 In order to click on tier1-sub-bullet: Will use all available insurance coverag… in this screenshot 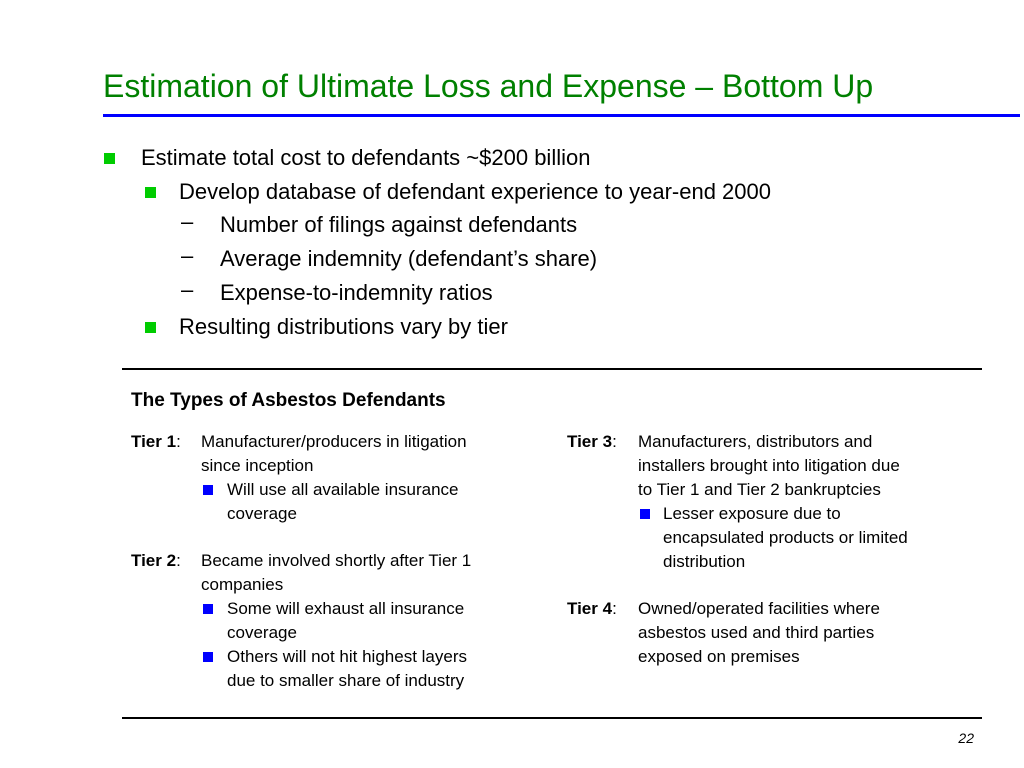, I will do `click(343, 501)`.